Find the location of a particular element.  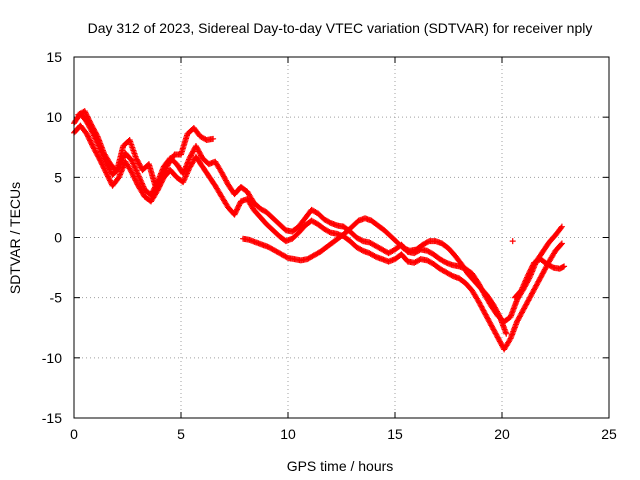

series-track-e is located at coordinates (539, 278).